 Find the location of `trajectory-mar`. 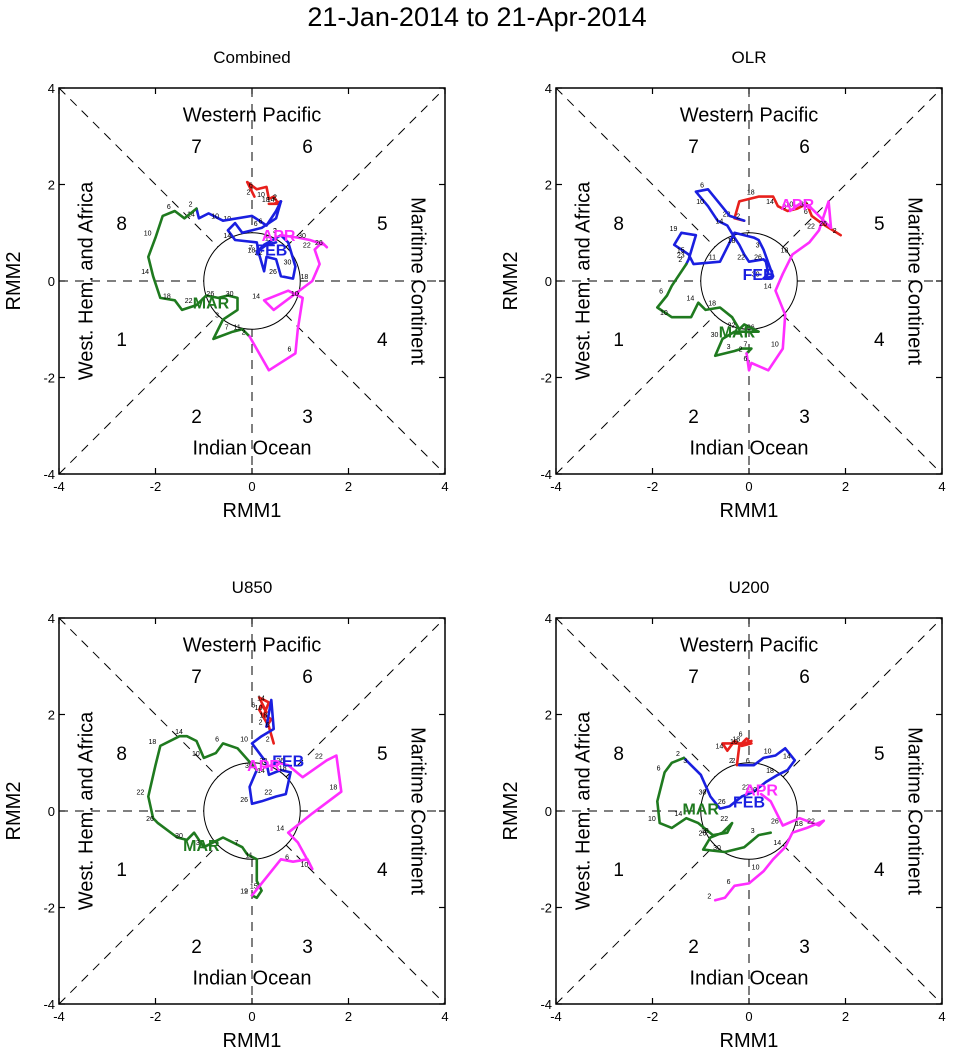

trajectory-mar is located at coordinates (714, 805).